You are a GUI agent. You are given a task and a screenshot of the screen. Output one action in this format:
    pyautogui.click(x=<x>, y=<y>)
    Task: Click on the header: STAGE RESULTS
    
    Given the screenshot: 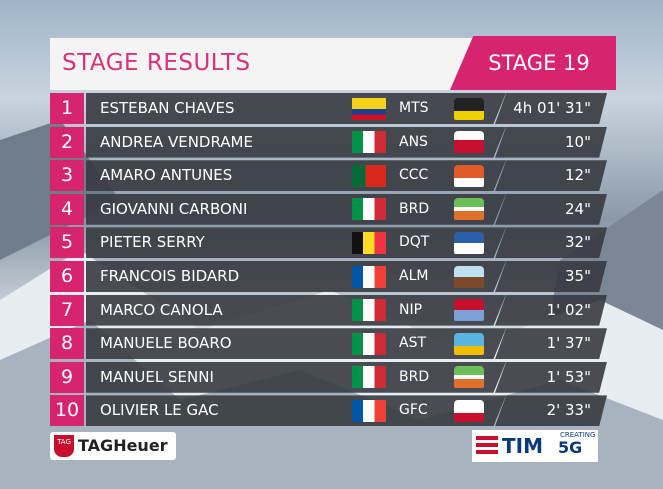 What is the action you would take?
    pyautogui.click(x=270, y=64)
    